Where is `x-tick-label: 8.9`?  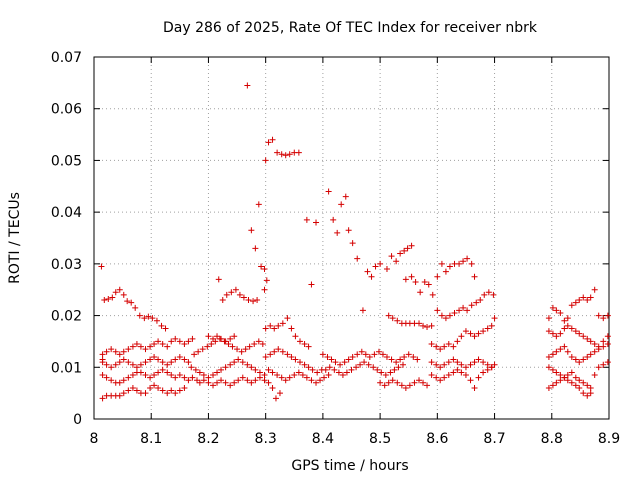 x-tick-label: 8.9 is located at coordinates (609, 439).